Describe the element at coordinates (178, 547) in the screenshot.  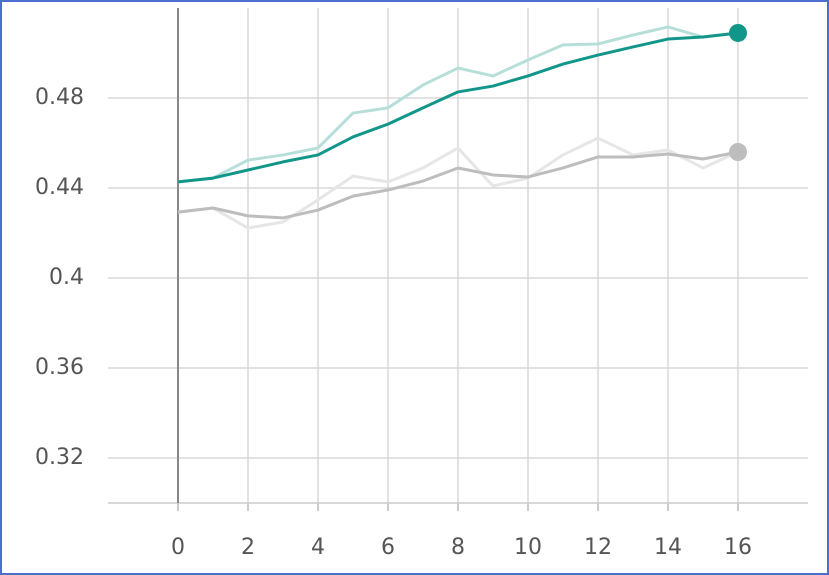
I see `x-tick-label: 0` at that location.